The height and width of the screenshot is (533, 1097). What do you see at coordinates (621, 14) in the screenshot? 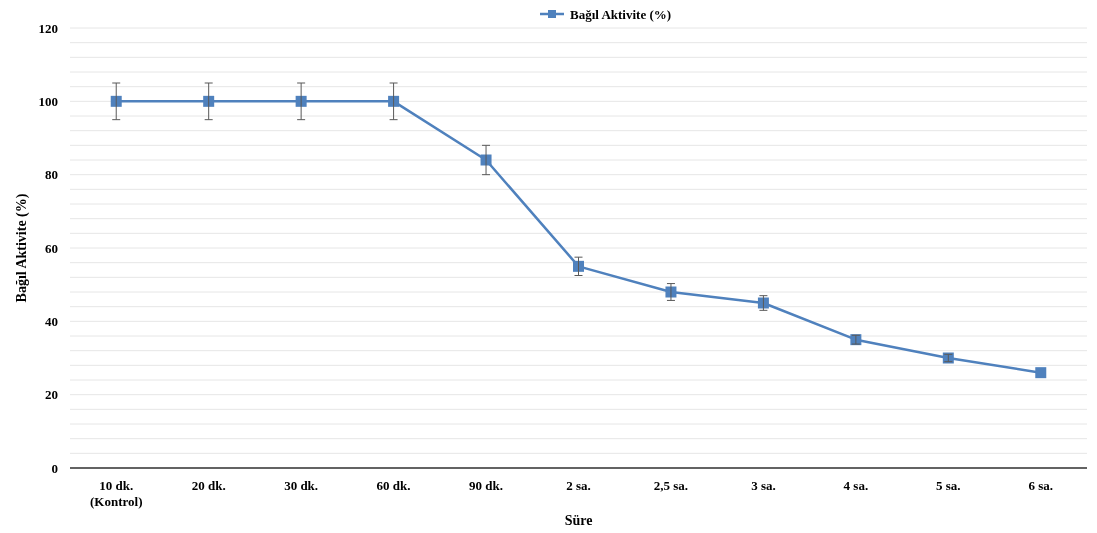
I see `legend-label: Bağıl Aktivite (%)` at bounding box center [621, 14].